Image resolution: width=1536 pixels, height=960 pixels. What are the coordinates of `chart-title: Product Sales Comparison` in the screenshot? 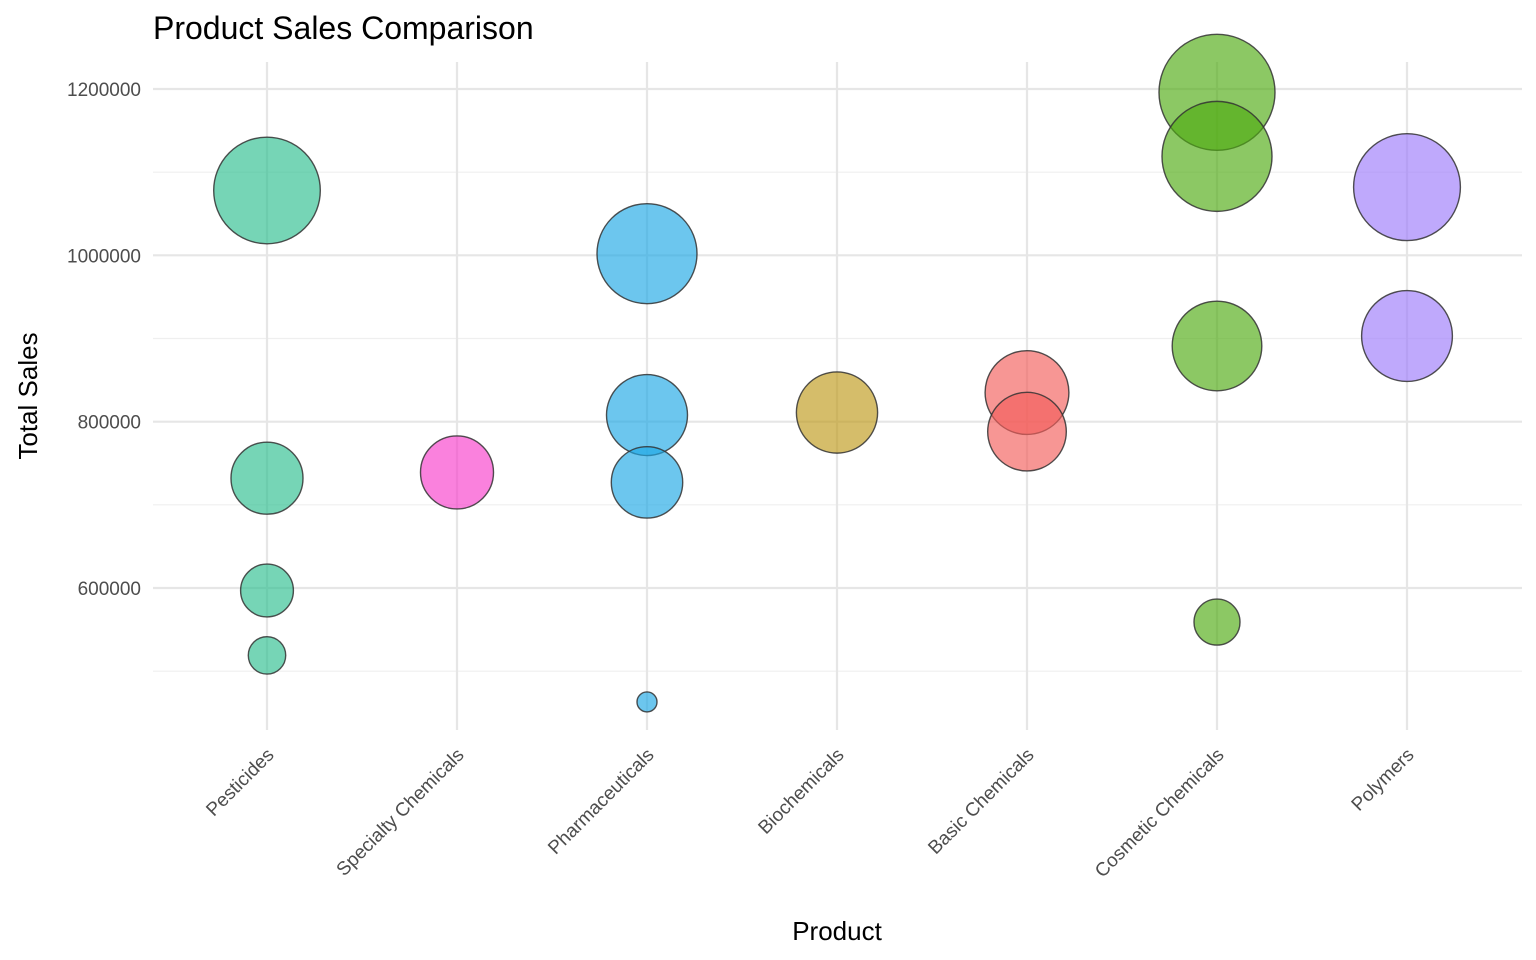 It's located at (343, 28).